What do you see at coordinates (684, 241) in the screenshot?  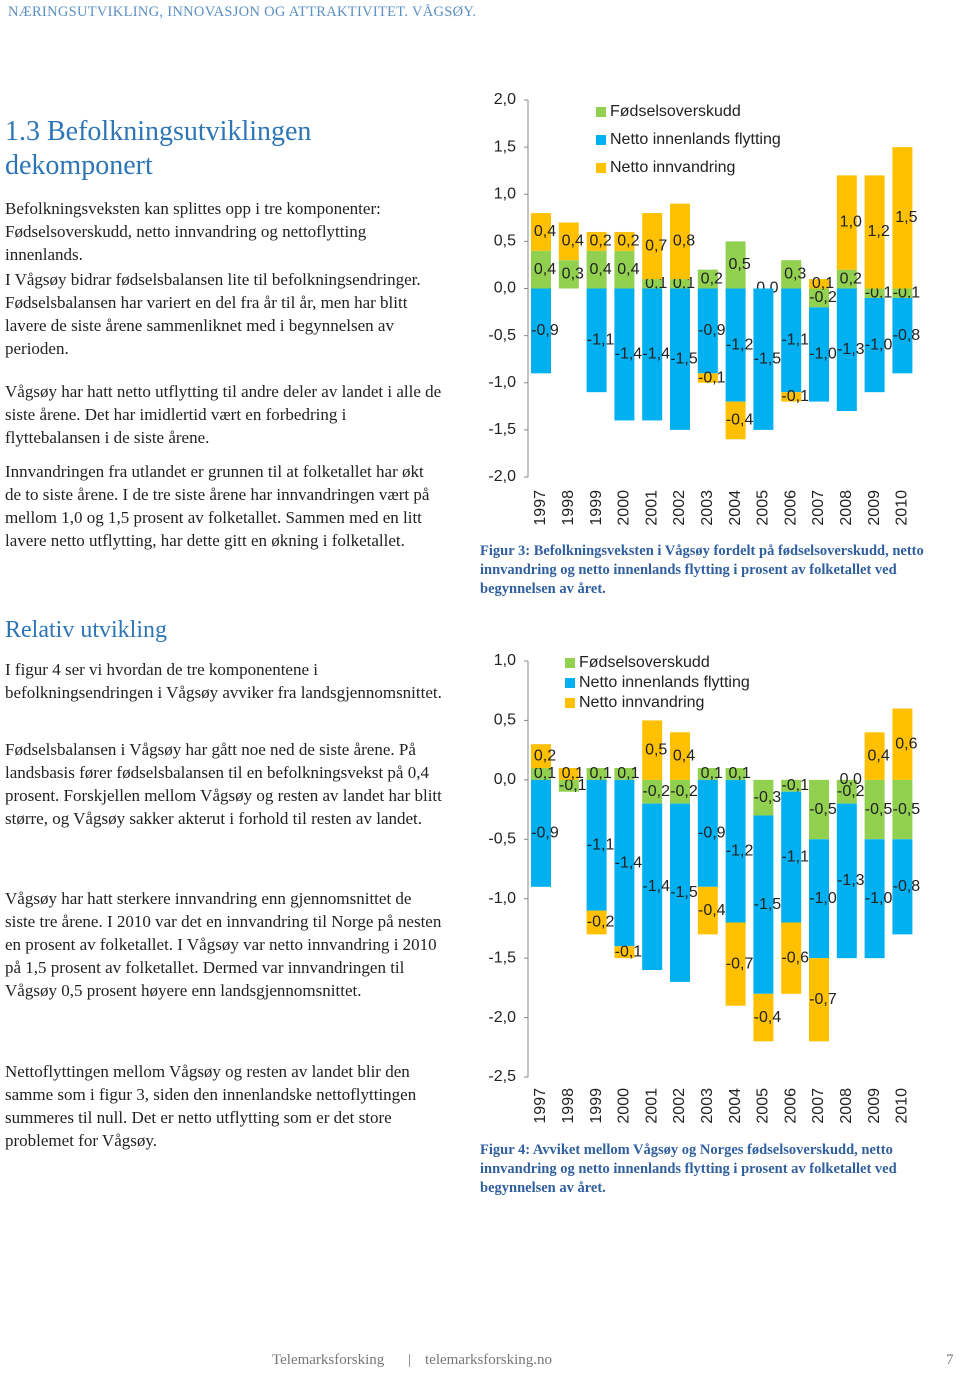 I see `data-label: 0,8` at bounding box center [684, 241].